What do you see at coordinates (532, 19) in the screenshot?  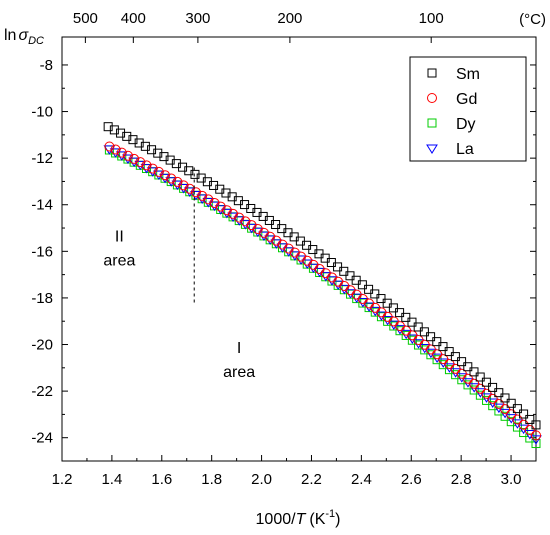 I see `top-axis-unit-label: (°C)` at bounding box center [532, 19].